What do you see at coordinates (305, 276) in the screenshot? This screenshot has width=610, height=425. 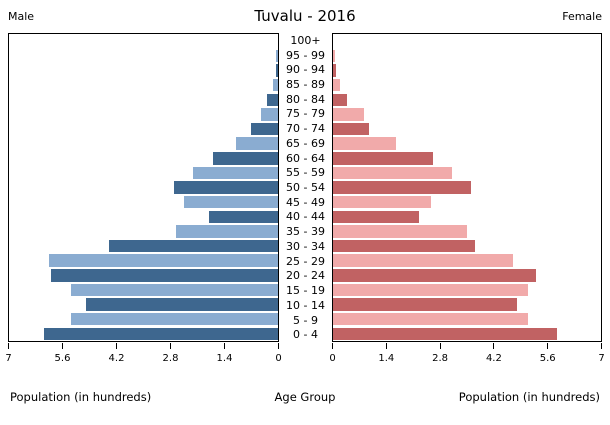 I see `age-group-label: 20 - 24` at bounding box center [305, 276].